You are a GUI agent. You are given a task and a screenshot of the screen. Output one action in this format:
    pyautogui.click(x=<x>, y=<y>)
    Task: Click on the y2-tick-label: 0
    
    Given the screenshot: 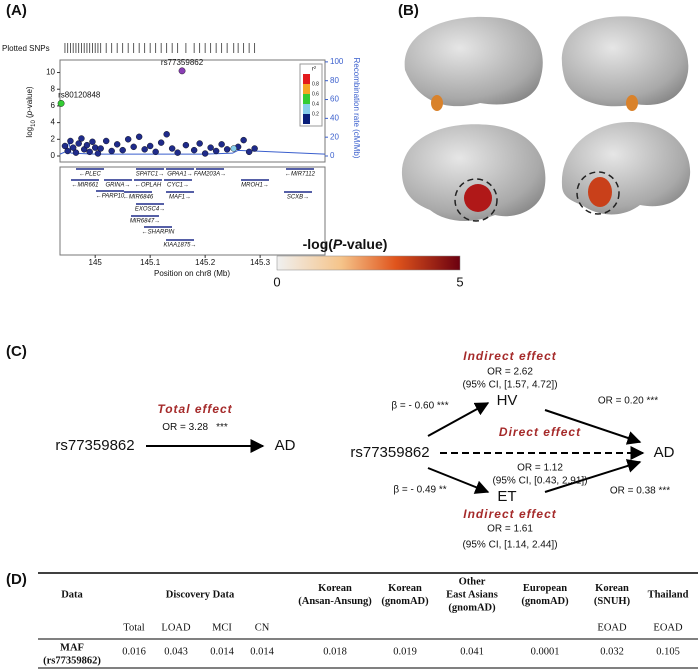 What is the action you would take?
    pyautogui.click(x=332, y=155)
    